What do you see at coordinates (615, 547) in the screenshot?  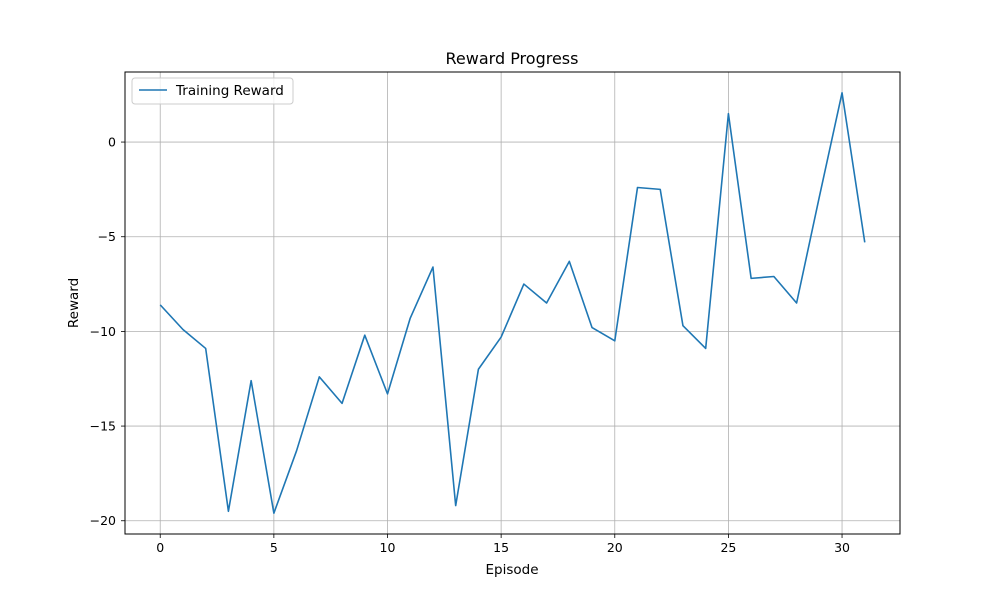 I see `x-tick-label: 20` at bounding box center [615, 547].